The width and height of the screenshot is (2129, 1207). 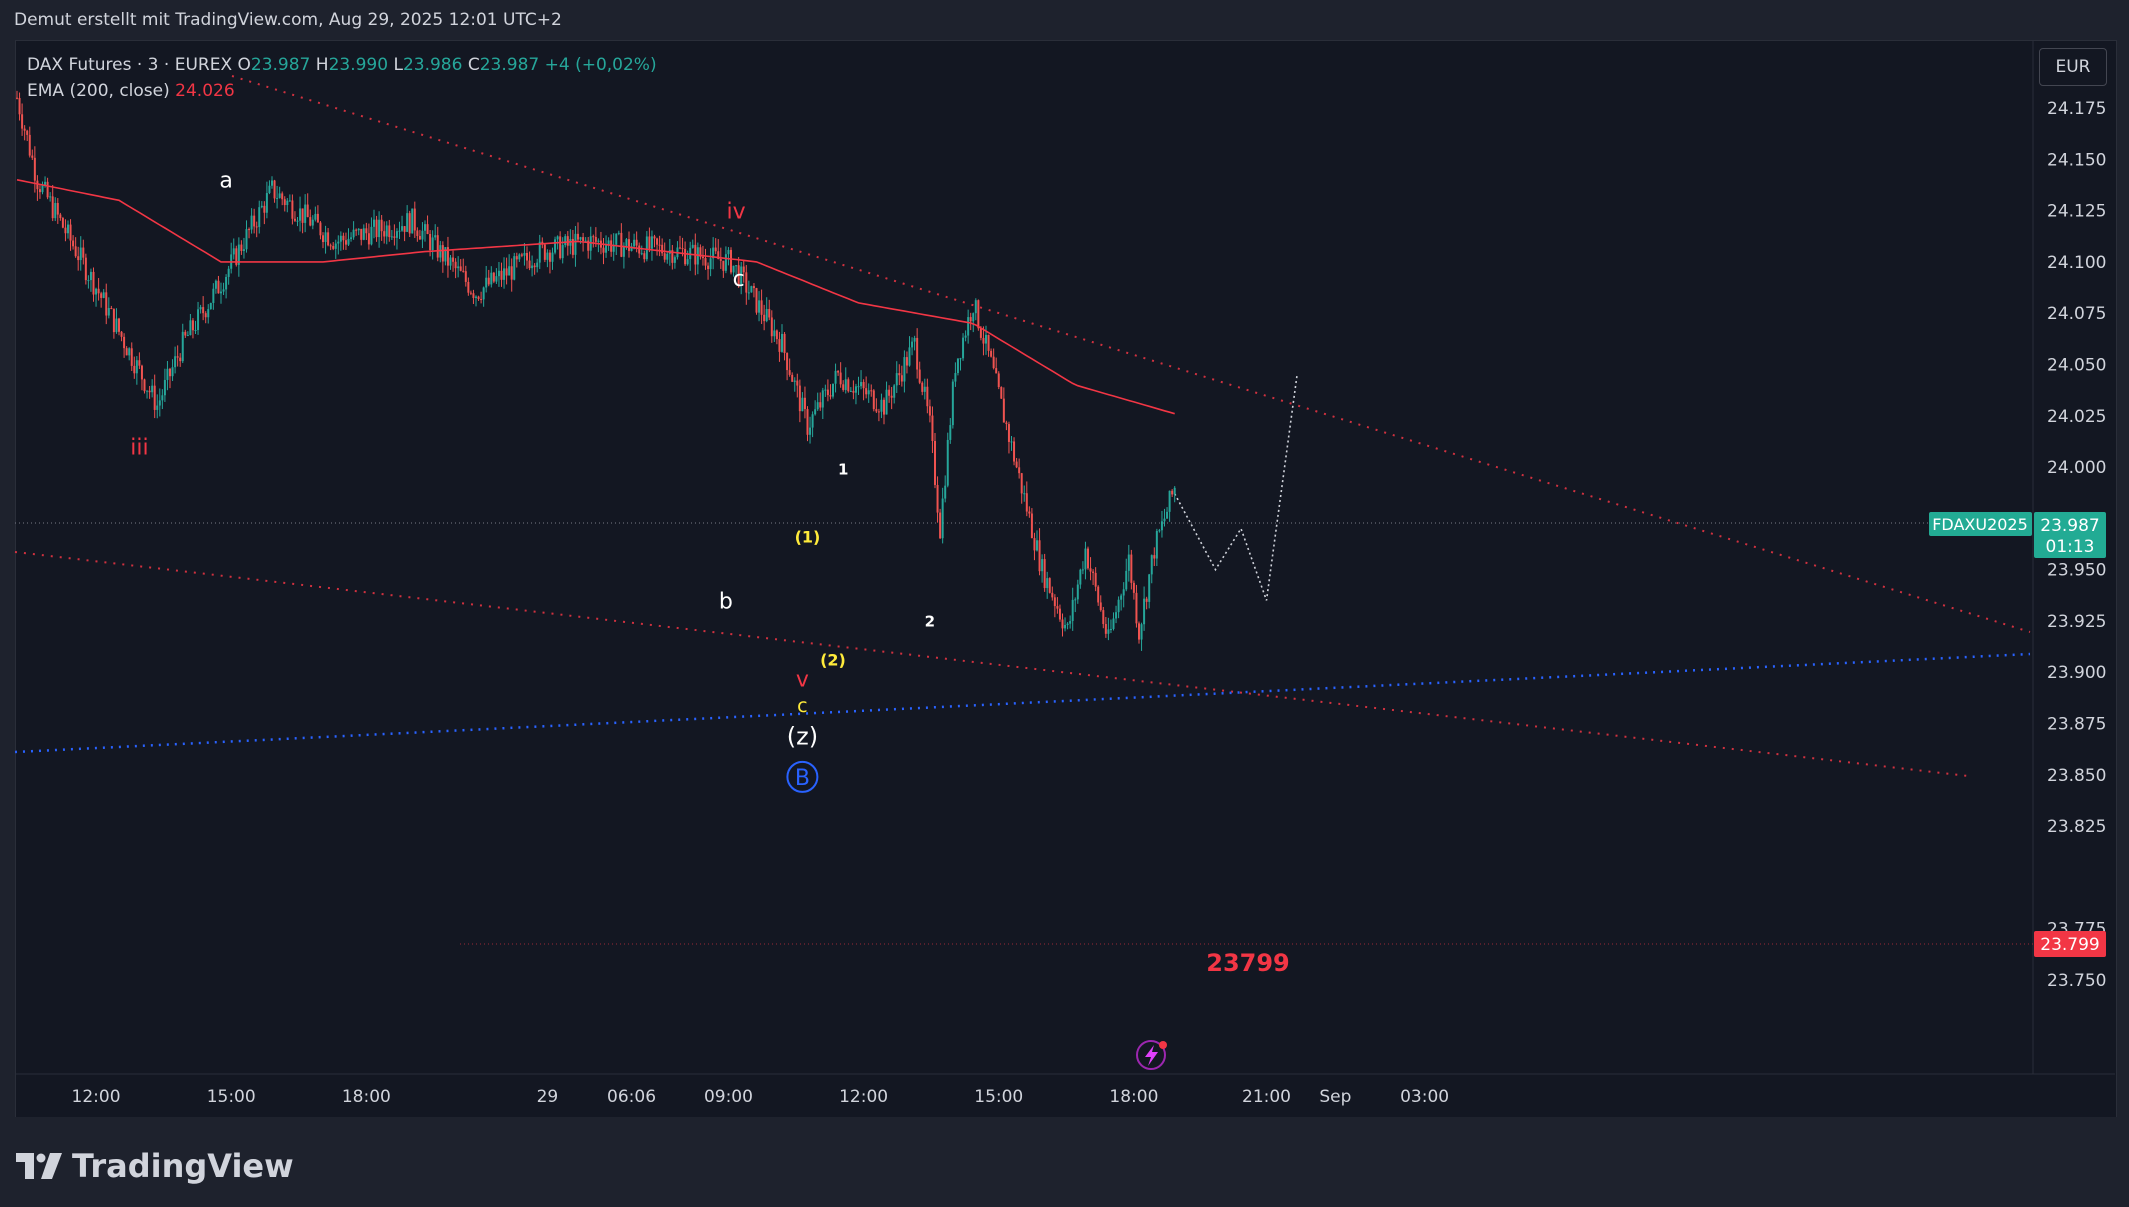 I want to click on lightning-alert-icon, so click(x=1151, y=1055).